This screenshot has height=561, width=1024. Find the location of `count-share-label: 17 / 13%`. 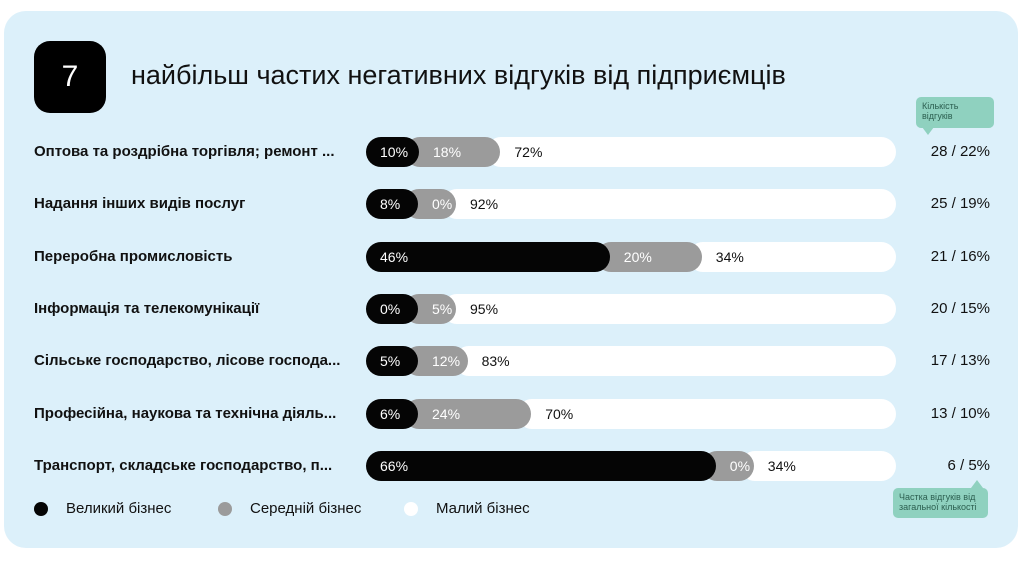

count-share-label: 17 / 13% is located at coordinates (960, 360).